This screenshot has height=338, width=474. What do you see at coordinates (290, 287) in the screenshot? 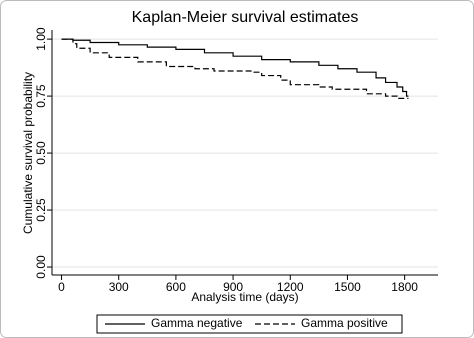
I see `x-tick-label: 1200` at bounding box center [290, 287].